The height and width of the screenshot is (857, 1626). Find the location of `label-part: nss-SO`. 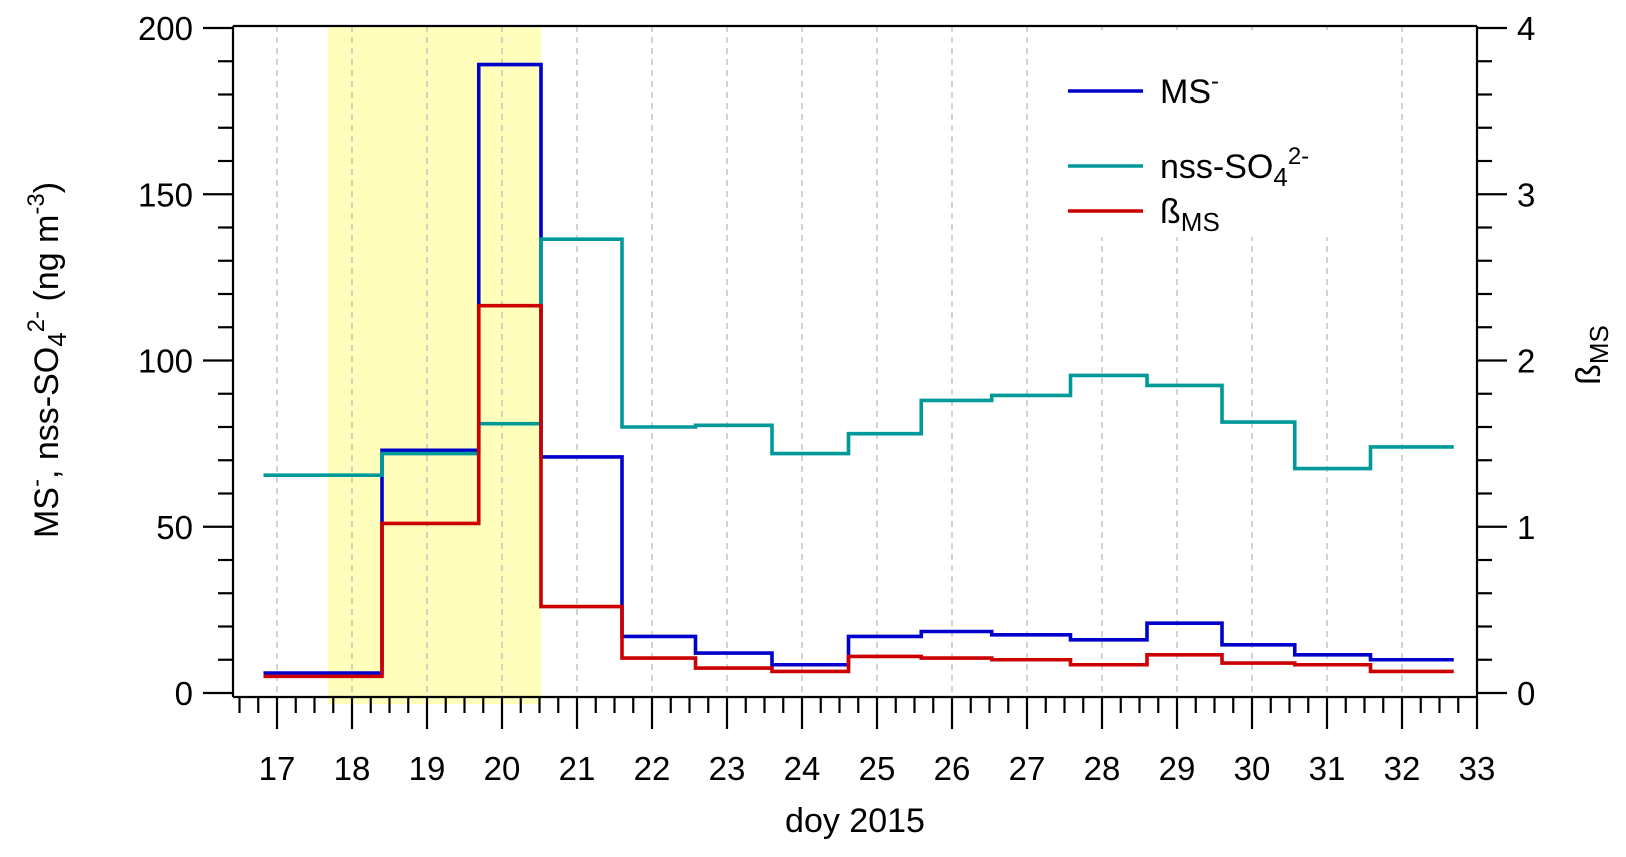

label-part: nss-SO is located at coordinates (1216, 167).